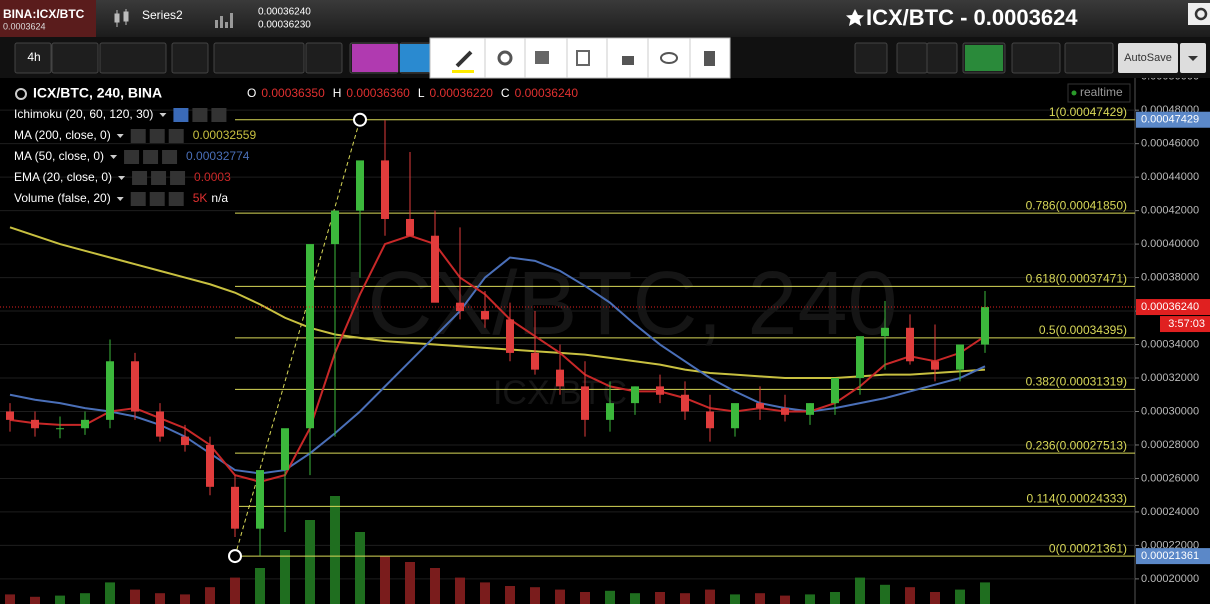  What do you see at coordinates (83, 114) in the screenshot?
I see `legend-row: Ichimoku (20, 60, 120, 30)` at bounding box center [83, 114].